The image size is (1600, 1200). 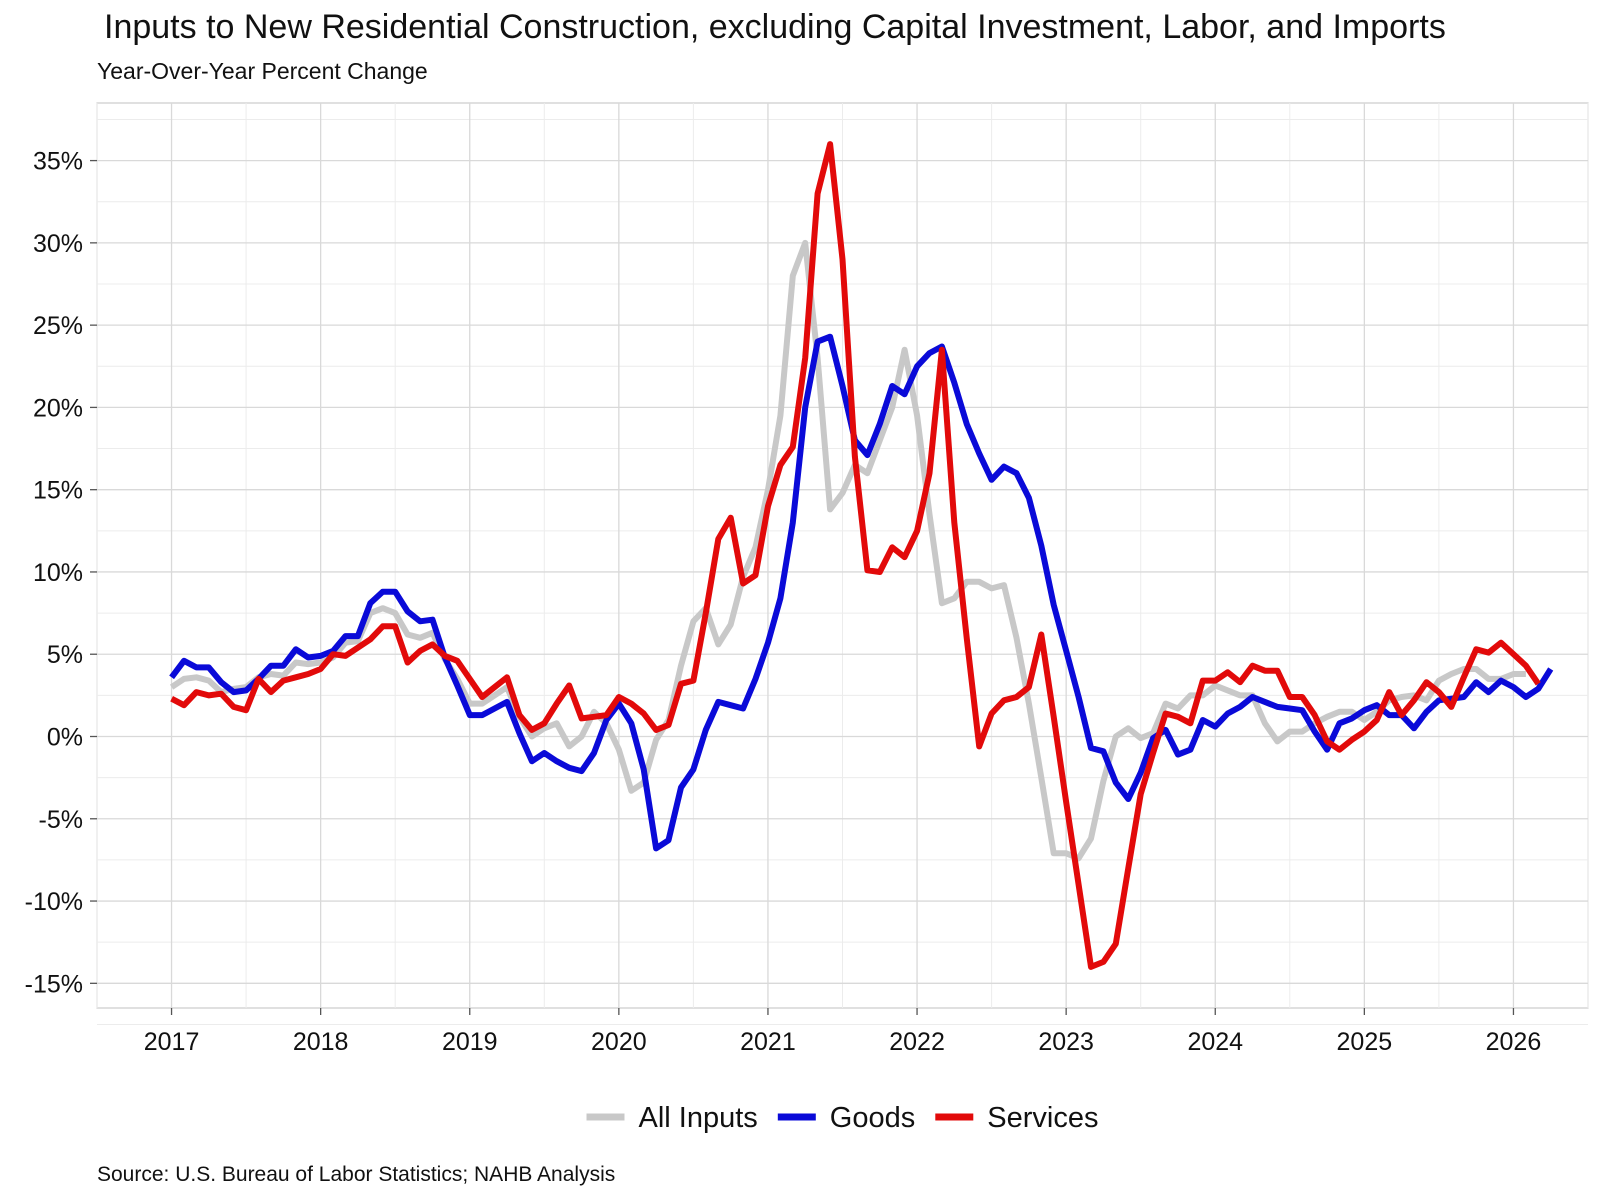 I want to click on y-tick-label: 30%, so click(x=58, y=244).